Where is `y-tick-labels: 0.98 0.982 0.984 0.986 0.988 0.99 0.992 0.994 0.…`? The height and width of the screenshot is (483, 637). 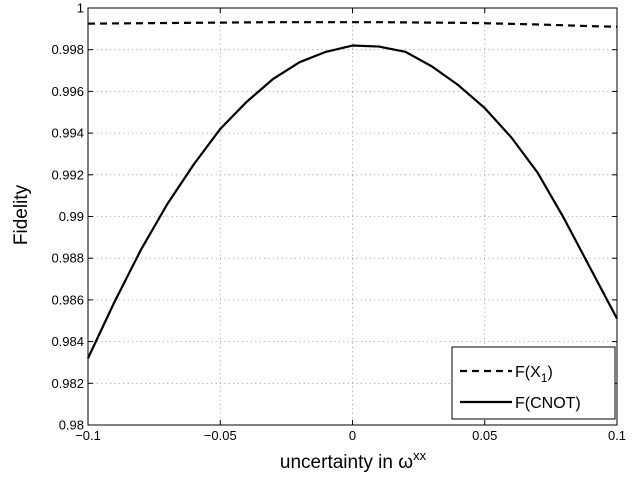 y-tick-labels: 0.98 0.982 0.984 0.986 0.988 0.99 0.992 0.994 0.… is located at coordinates (67, 217).